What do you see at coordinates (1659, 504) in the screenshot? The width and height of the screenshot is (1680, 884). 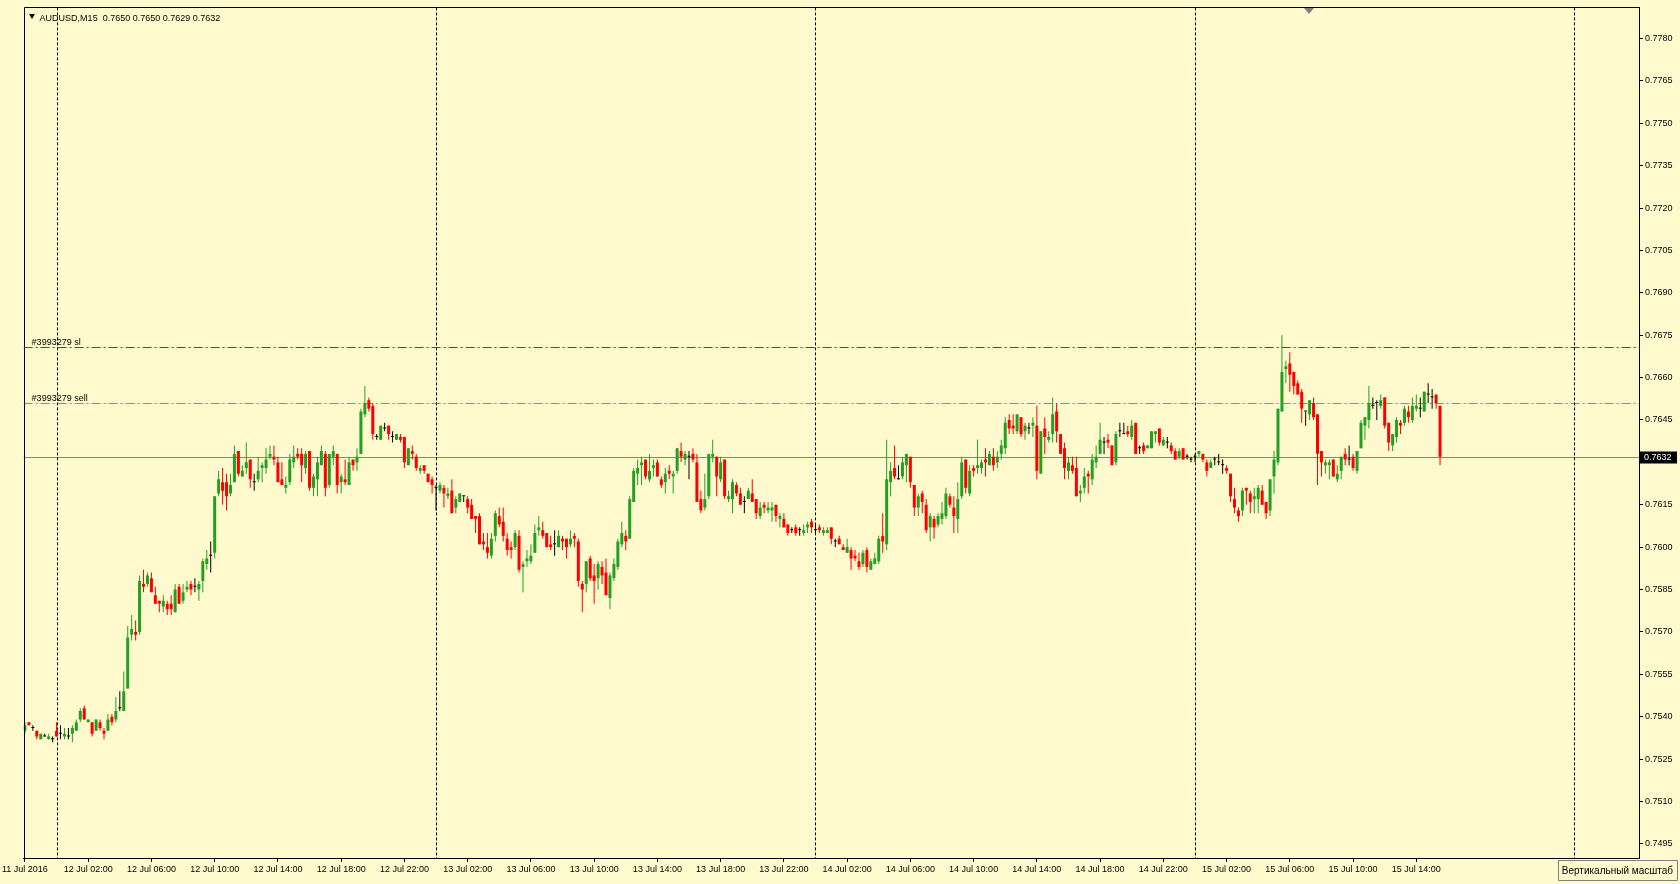 I see `y-tick-label: 0.7615` at bounding box center [1659, 504].